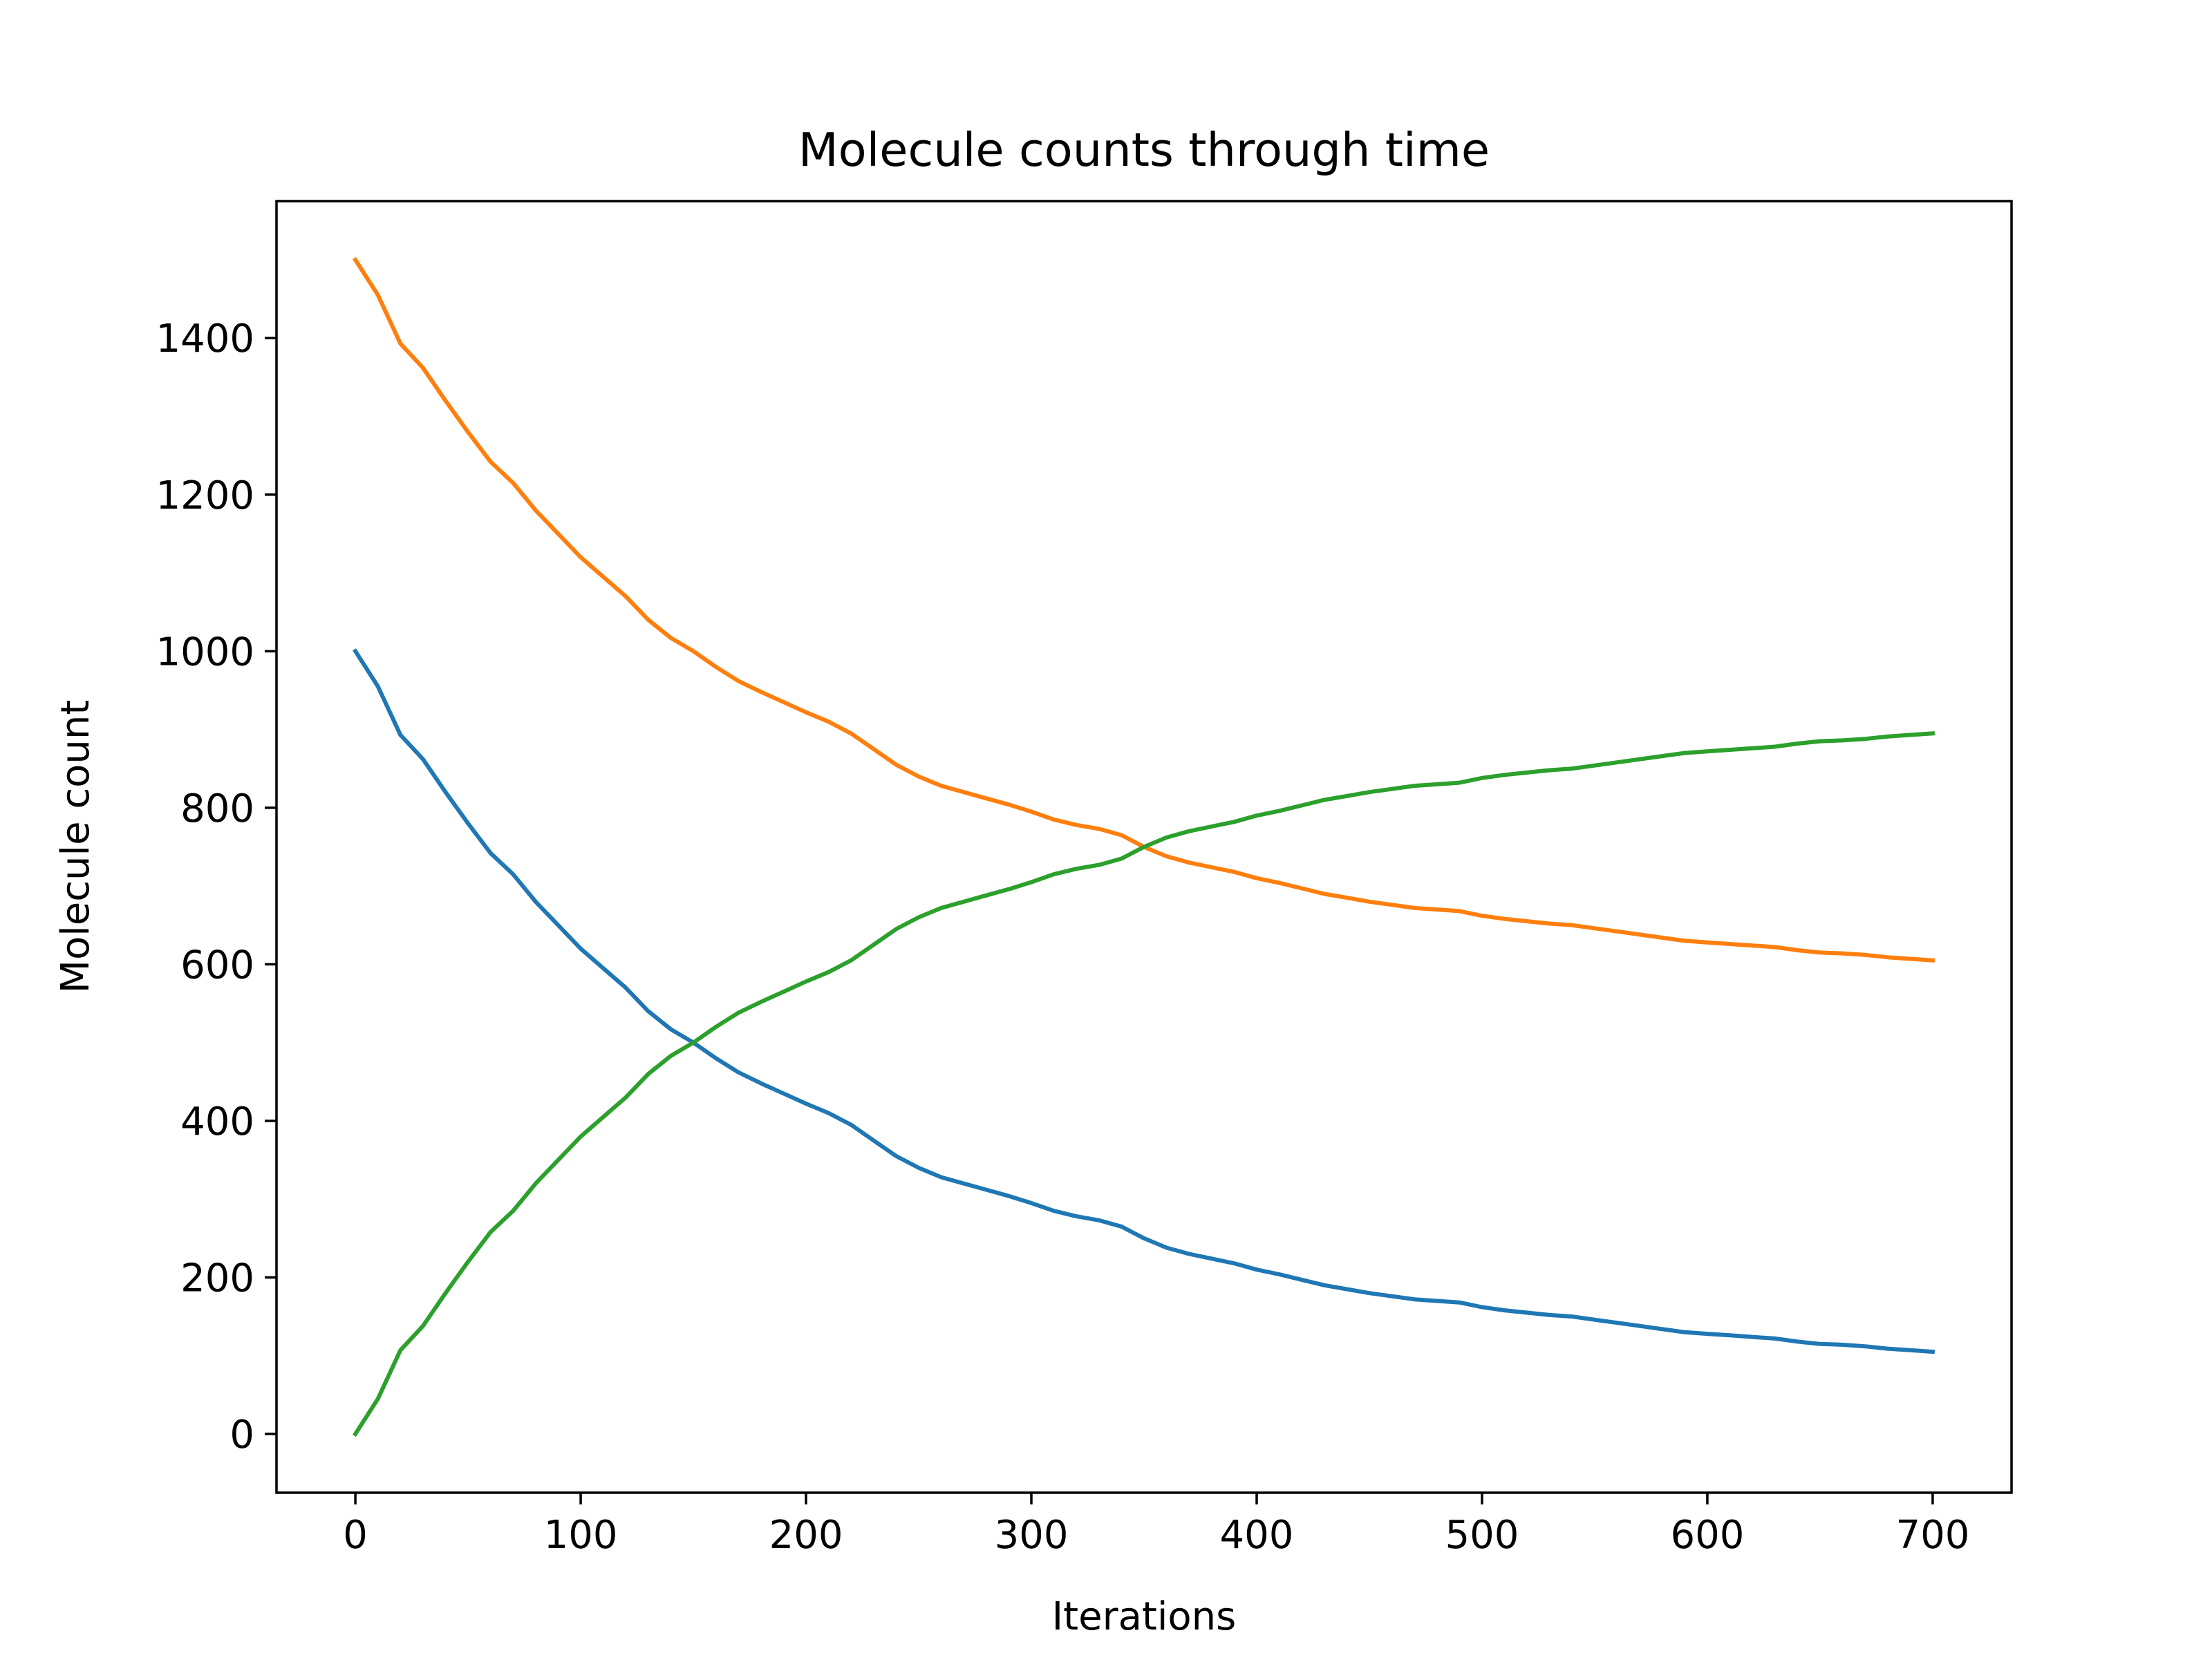 The height and width of the screenshot is (1662, 2212). Describe the element at coordinates (806, 1535) in the screenshot. I see `x-tick-label: 200` at that location.